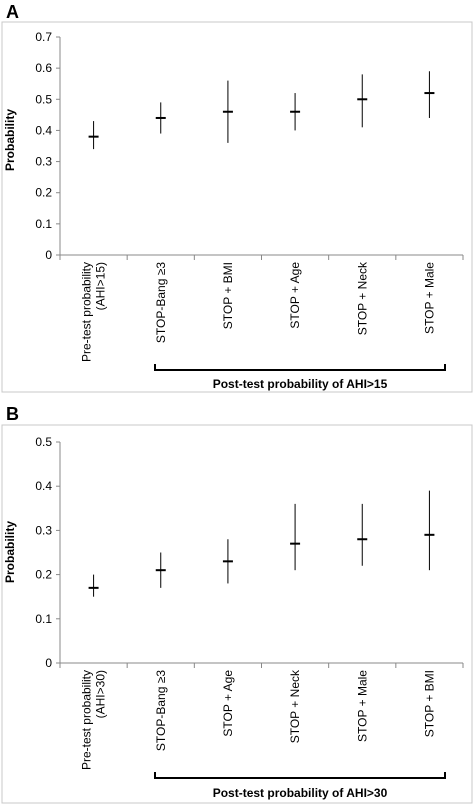 This screenshot has height=806, width=474. Describe the element at coordinates (429, 298) in the screenshot. I see `panel-a-category-label: STOP + Male` at that location.